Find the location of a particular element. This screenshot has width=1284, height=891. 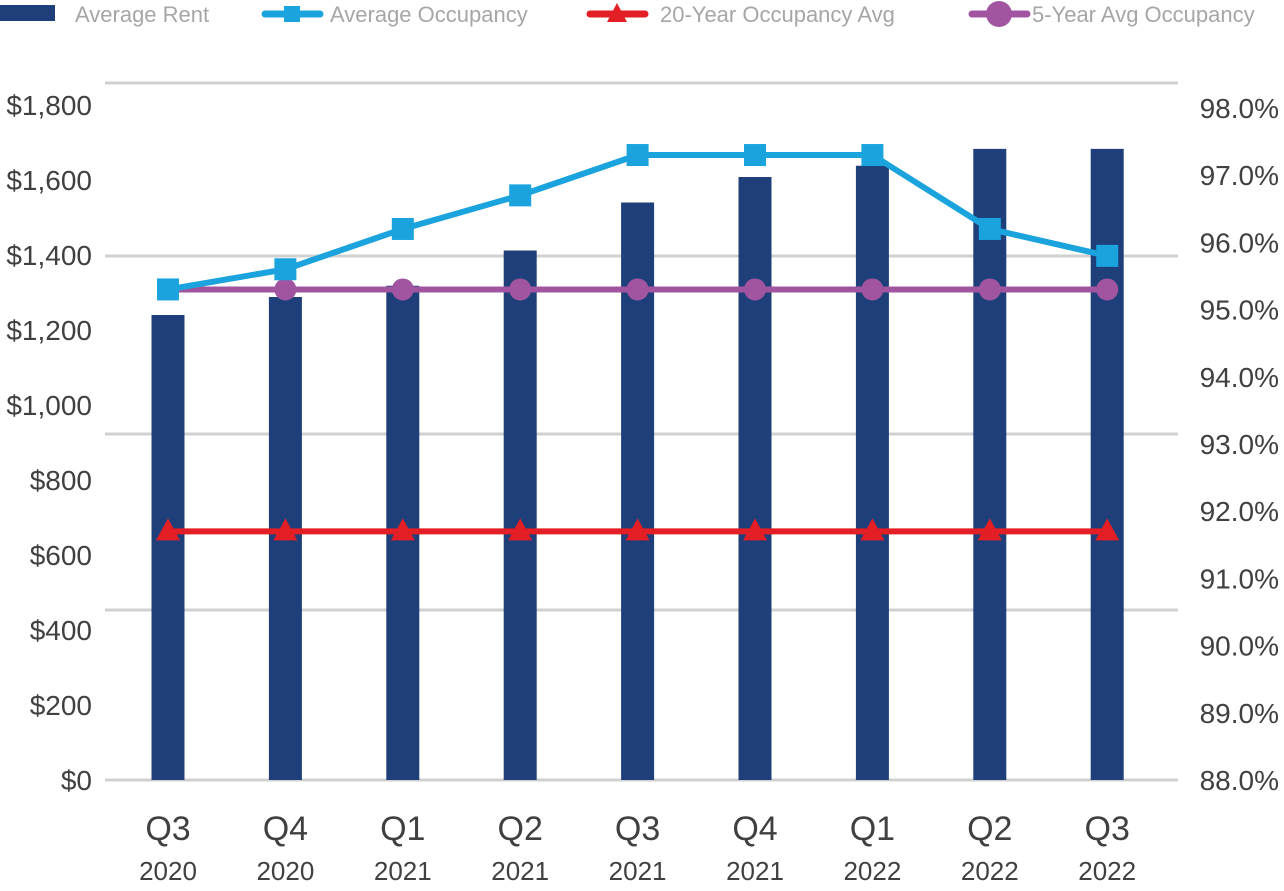

left-tick-label: $600 is located at coordinates (61, 555).